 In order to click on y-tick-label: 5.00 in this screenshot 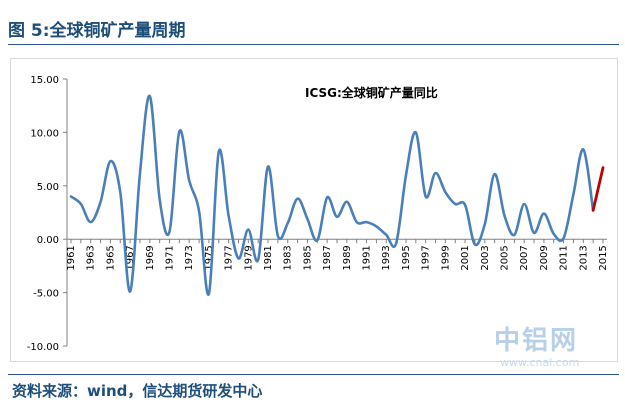, I will do `click(48, 187)`.